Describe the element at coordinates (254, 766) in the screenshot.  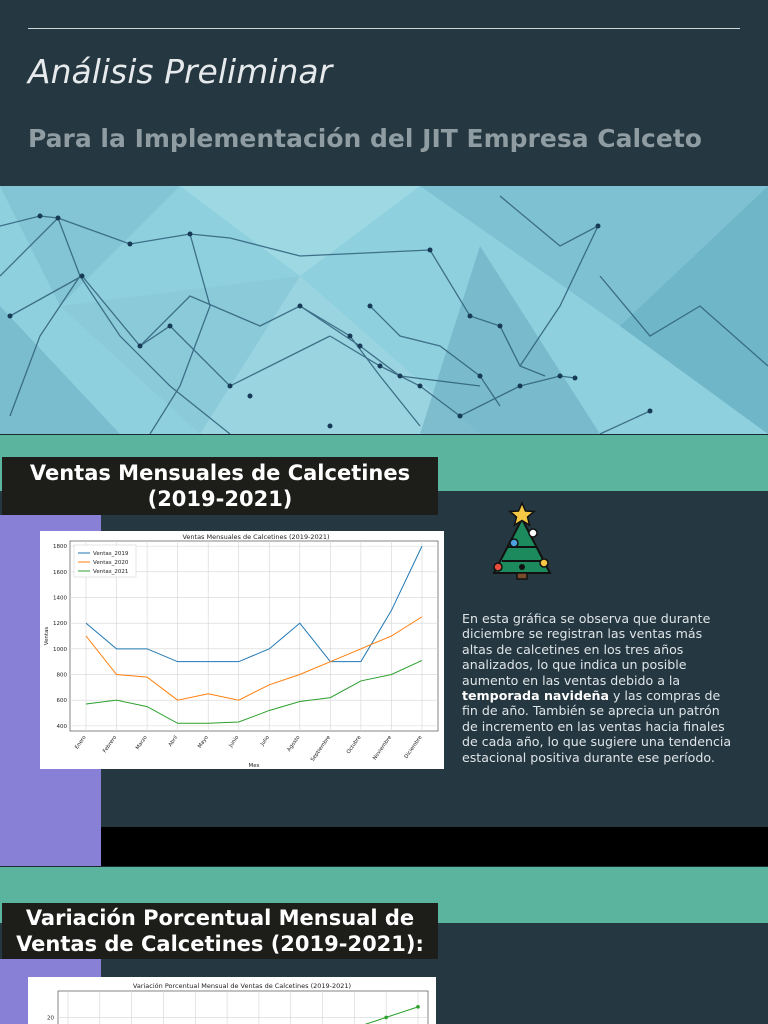
I see `x-axis-label: Mes` at that location.